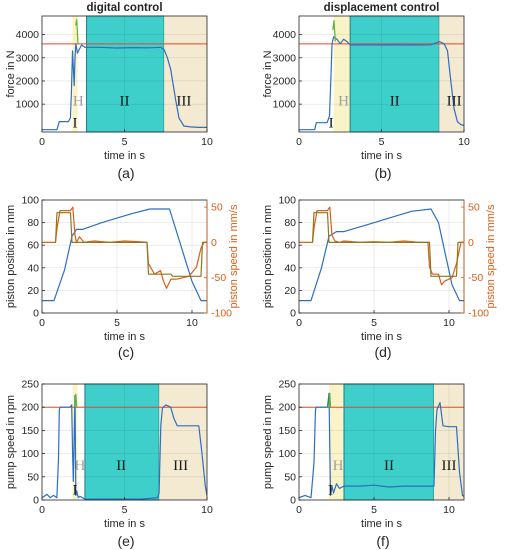  I want to click on panel-label: (c), so click(126, 352).